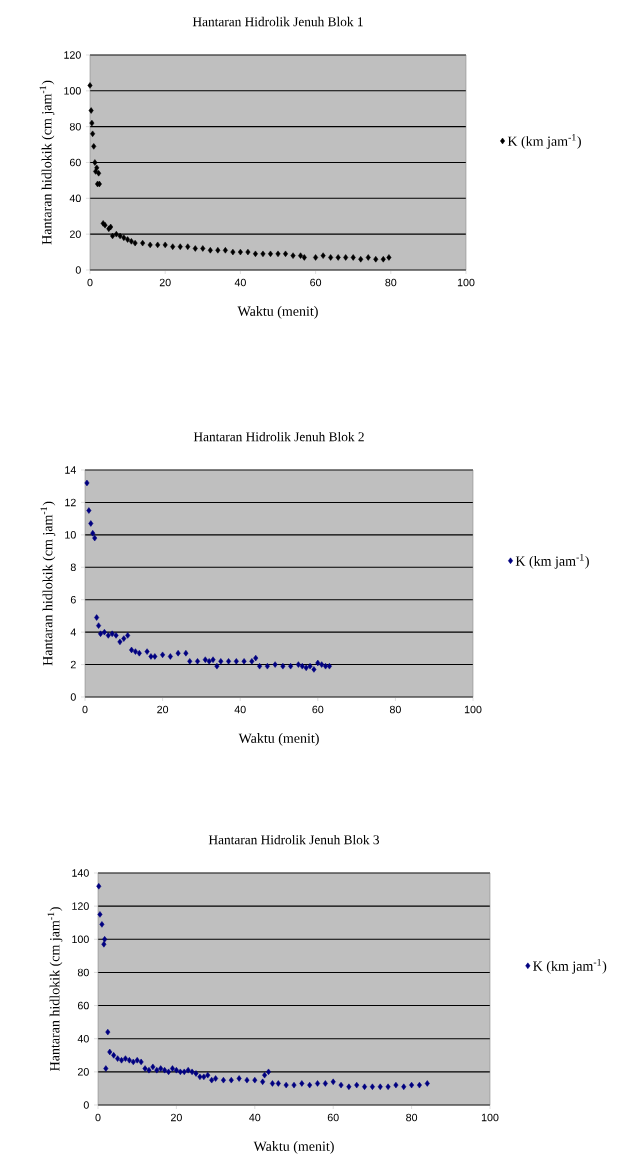 This screenshot has width=638, height=1176. What do you see at coordinates (294, 839) in the screenshot?
I see `chart-title: Hantaran Hidrolik Jenuh Blok 3` at bounding box center [294, 839].